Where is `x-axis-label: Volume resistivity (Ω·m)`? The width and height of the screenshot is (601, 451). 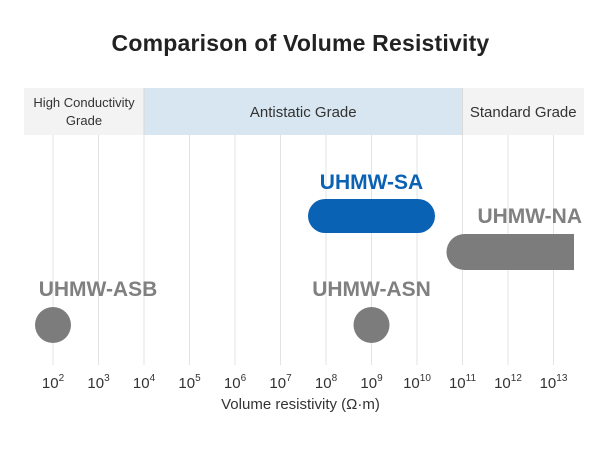
x-axis-label: Volume resistivity (Ω·m) is located at coordinates (300, 404).